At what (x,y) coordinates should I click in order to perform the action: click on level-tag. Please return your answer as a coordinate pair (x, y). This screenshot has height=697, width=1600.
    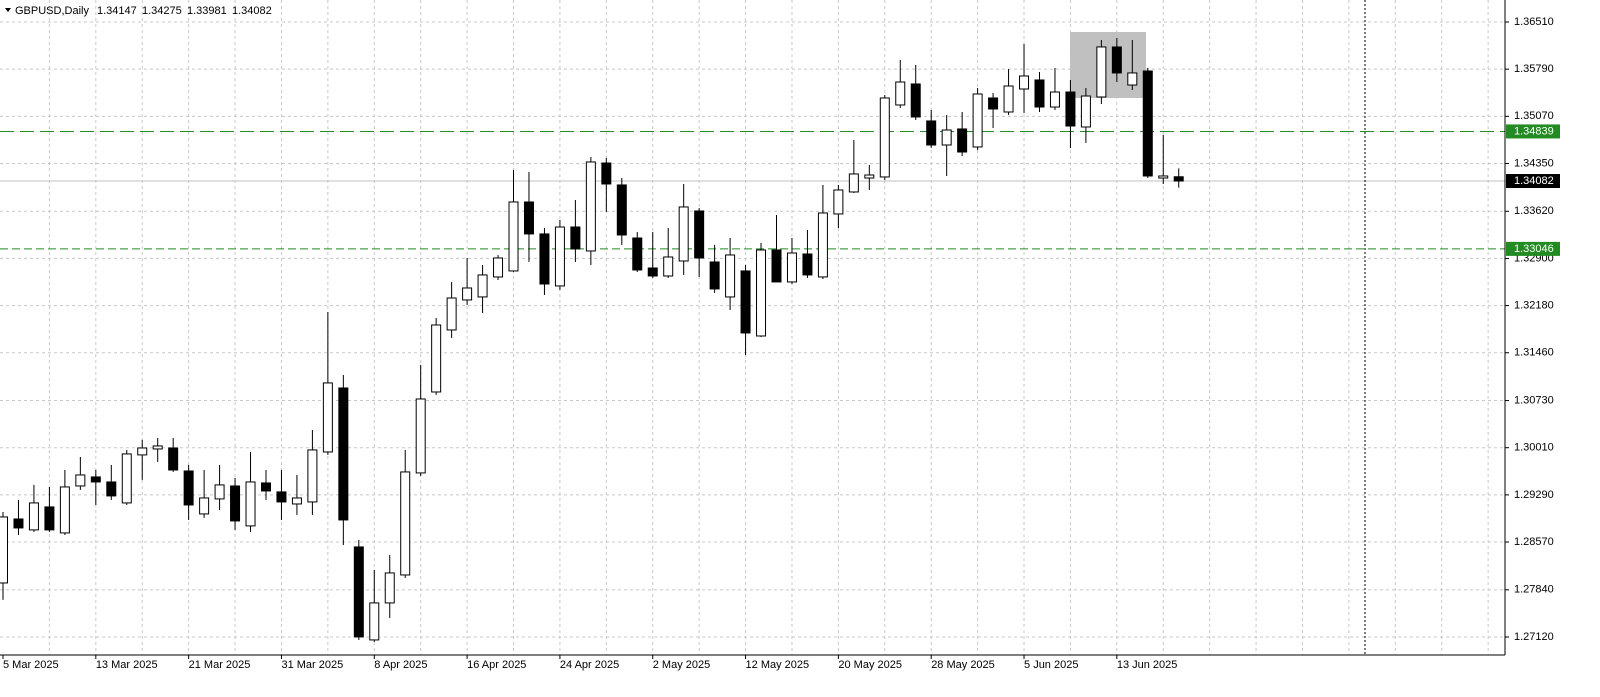
    Looking at the image, I should click on (1533, 131).